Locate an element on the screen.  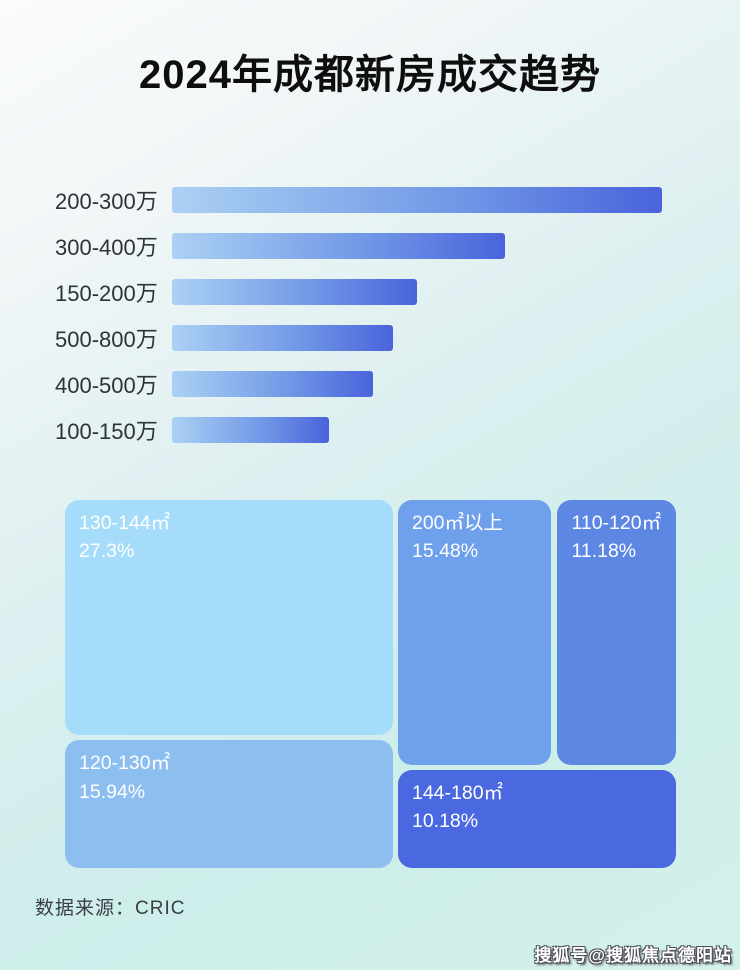
treemap-block-label: 130-144㎡ is located at coordinates (125, 523).